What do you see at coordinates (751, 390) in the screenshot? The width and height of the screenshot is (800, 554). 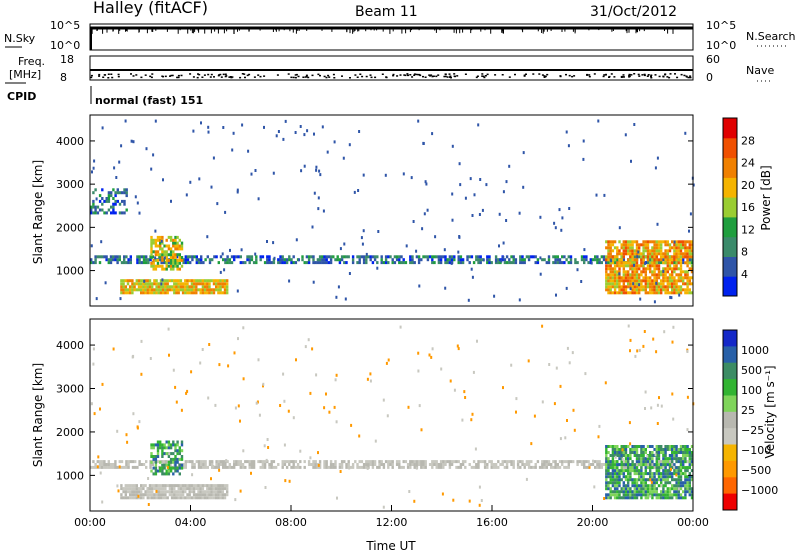 I see `velocity-colorbar-tick-label-2: 100` at bounding box center [751, 390].